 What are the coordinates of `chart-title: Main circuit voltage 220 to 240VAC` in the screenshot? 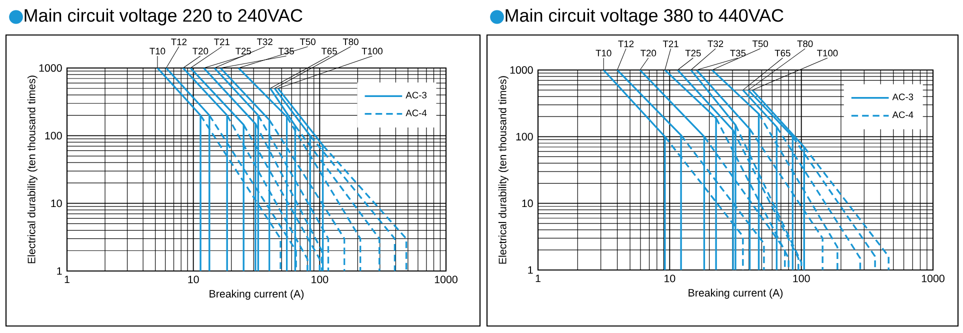 It's located at (163, 17).